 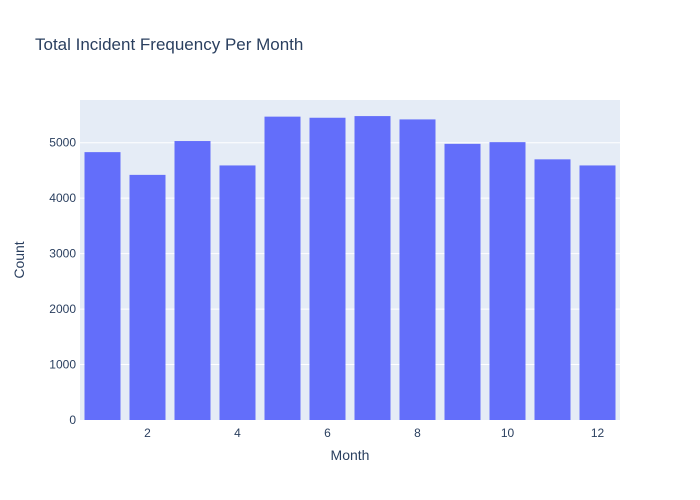 I want to click on y-tick-label: 3000, so click(x=62, y=254).